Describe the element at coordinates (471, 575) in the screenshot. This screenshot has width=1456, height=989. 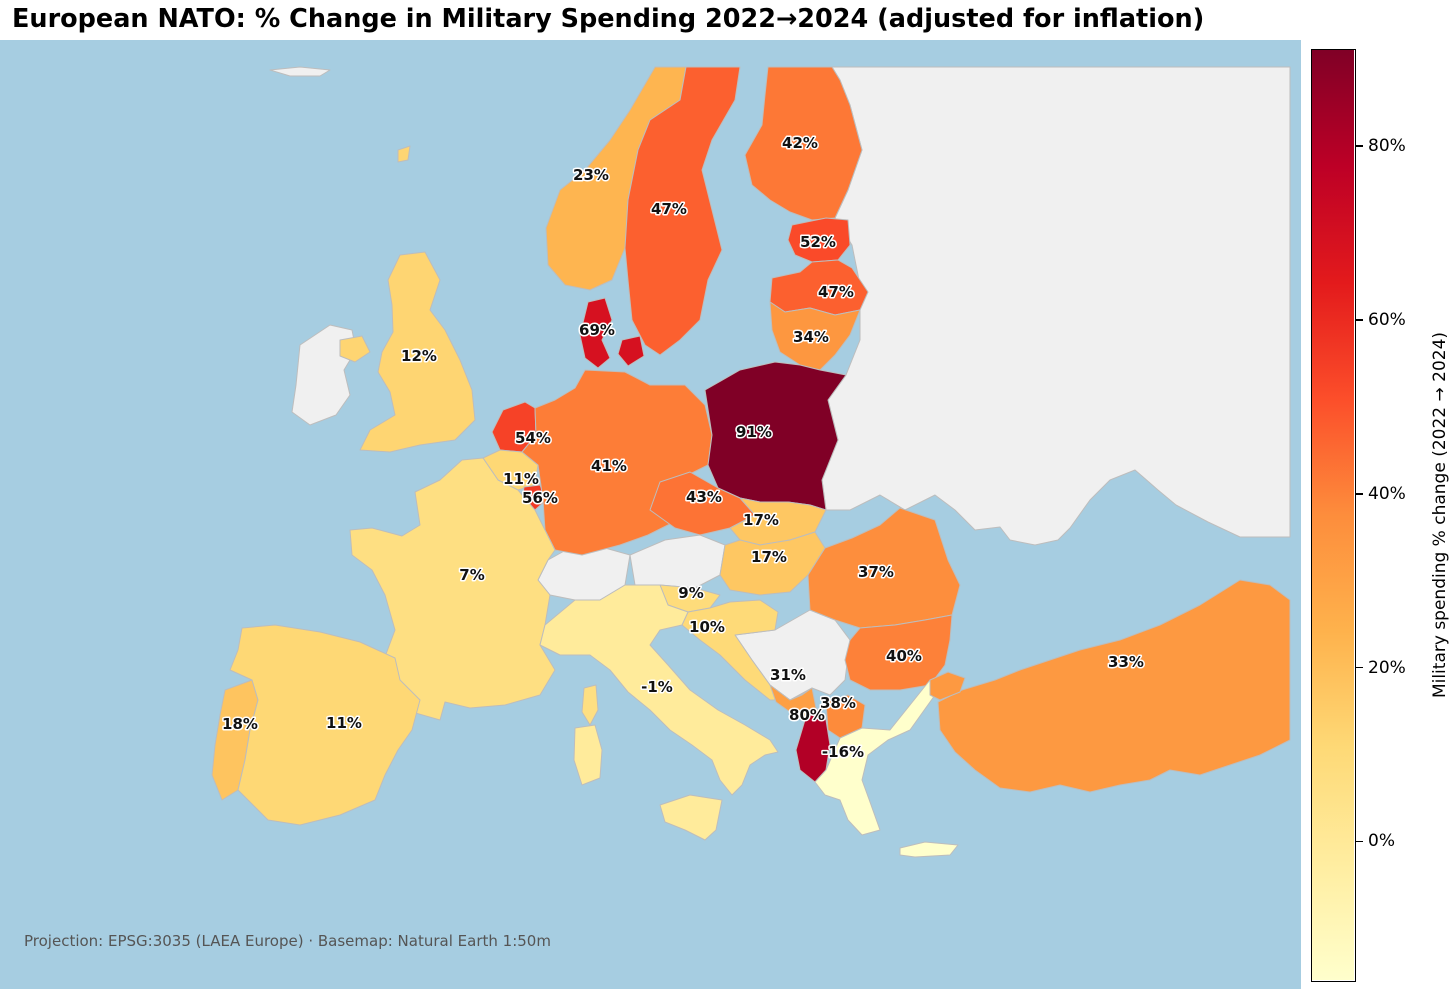
I see `label-france: 7%` at that location.